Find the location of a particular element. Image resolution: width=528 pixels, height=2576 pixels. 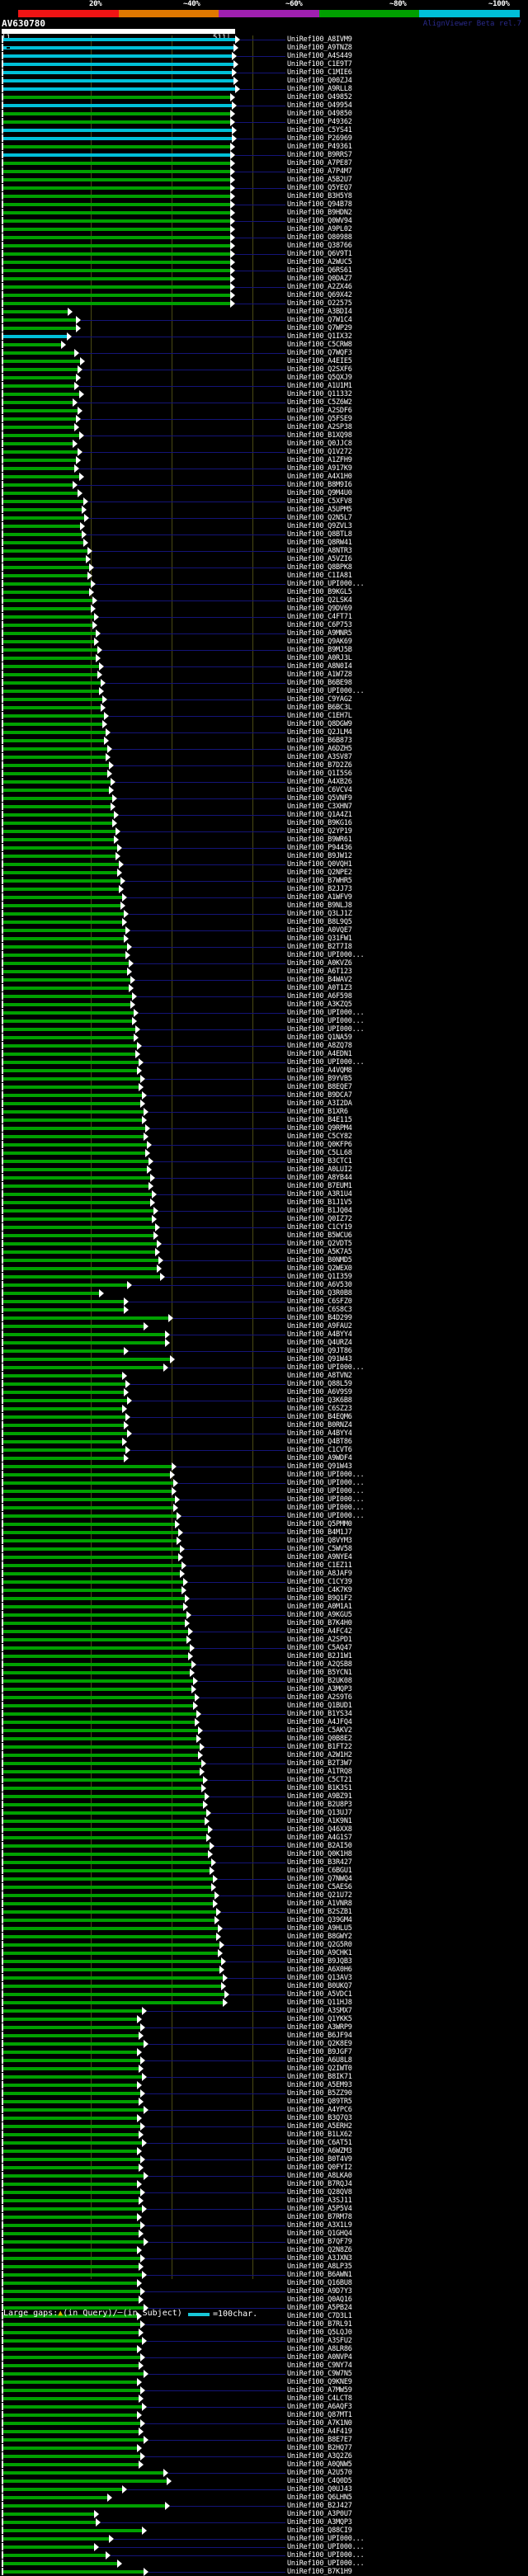

hit-label: UniRef100_A5ERH2 is located at coordinates (319, 2126).